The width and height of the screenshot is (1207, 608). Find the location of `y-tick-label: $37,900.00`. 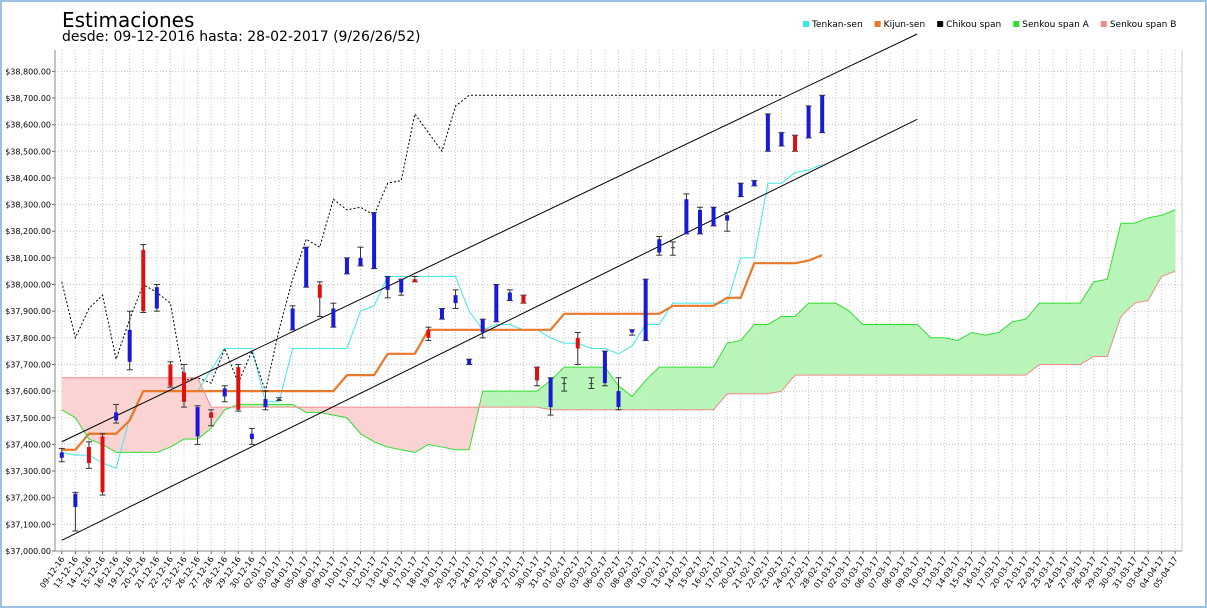

y-tick-label: $37,900.00 is located at coordinates (28, 311).